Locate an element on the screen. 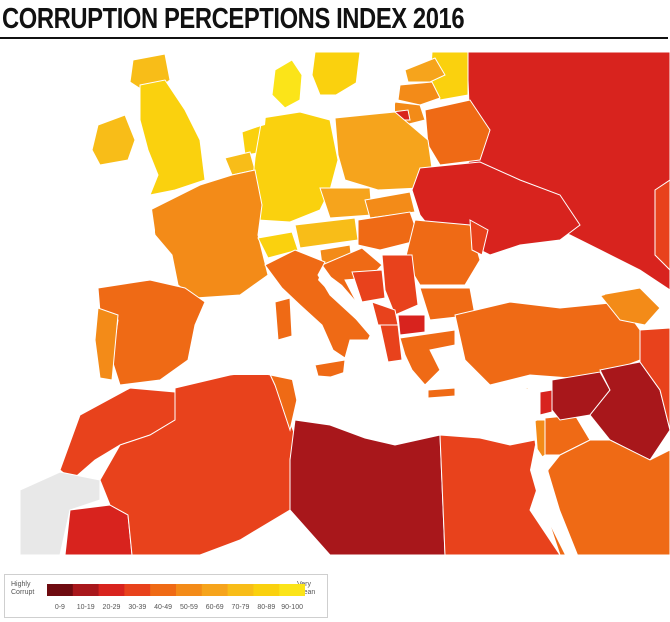 This screenshot has width=670, height=622. legend-color-bar is located at coordinates (176, 590).